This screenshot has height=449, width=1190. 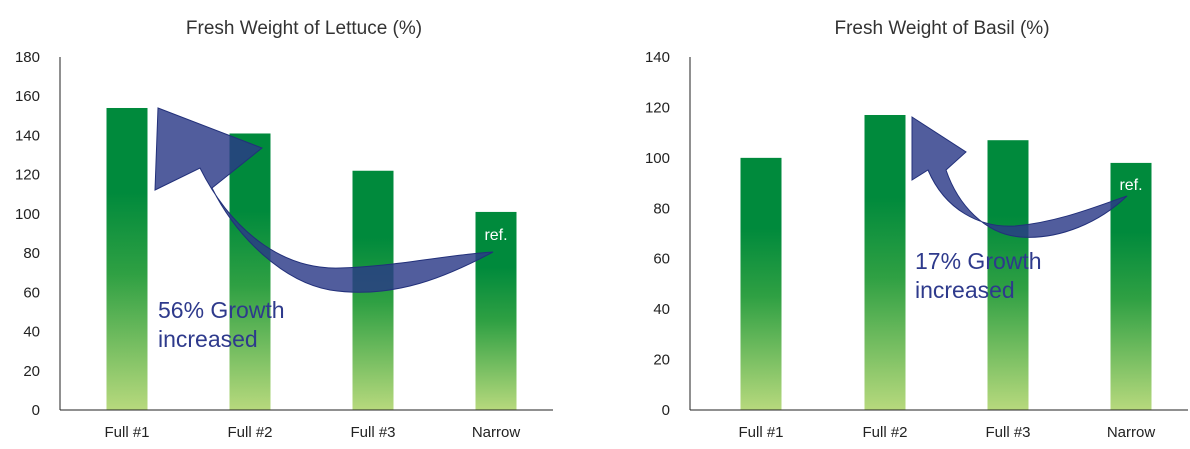 What do you see at coordinates (496, 310) in the screenshot?
I see `lettuce-bar-narrow` at bounding box center [496, 310].